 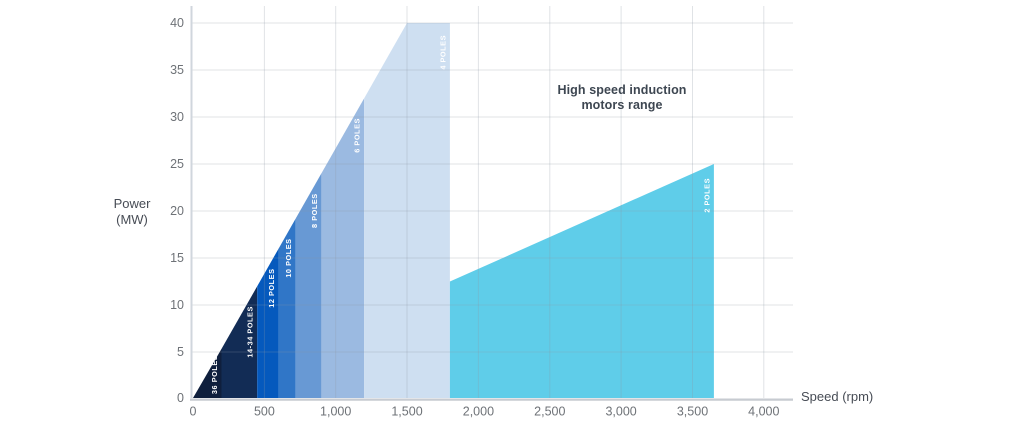 What do you see at coordinates (177, 117) in the screenshot?
I see `y-tick-label-30: 30` at bounding box center [177, 117].